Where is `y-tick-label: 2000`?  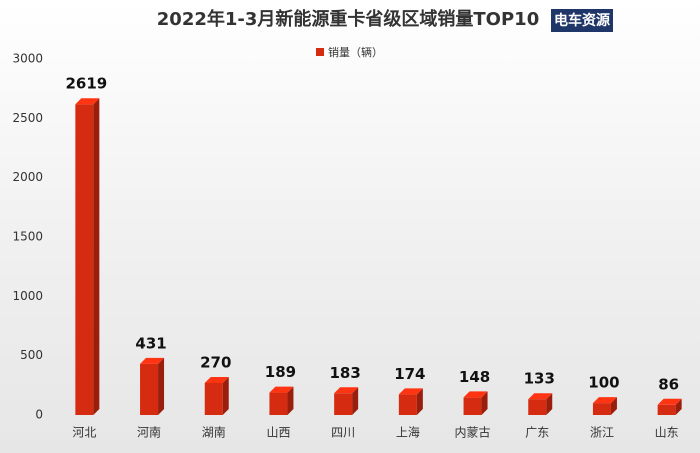 y-tick-label: 2000 is located at coordinates (27, 177).